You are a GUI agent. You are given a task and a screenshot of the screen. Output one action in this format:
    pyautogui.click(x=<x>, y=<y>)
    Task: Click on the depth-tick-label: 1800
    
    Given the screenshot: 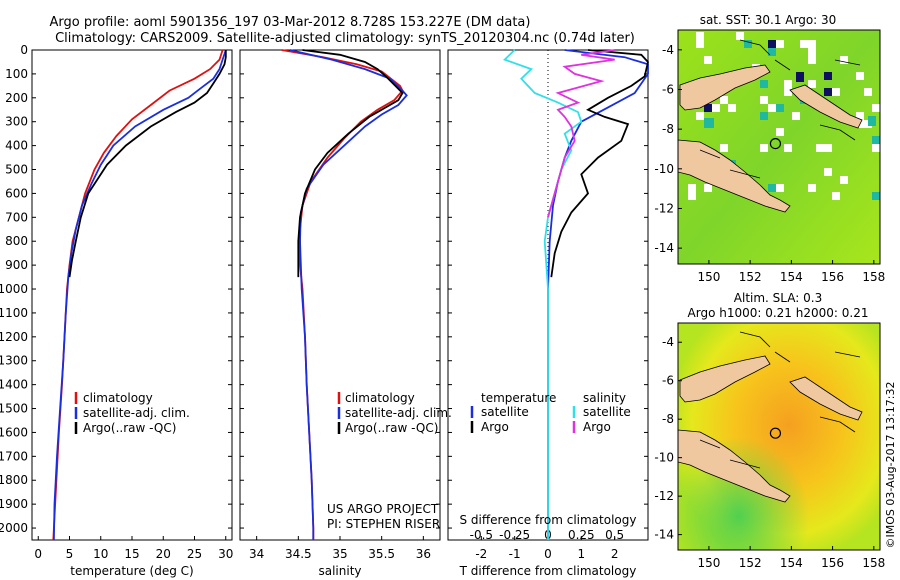 What is the action you would take?
    pyautogui.click(x=14, y=480)
    